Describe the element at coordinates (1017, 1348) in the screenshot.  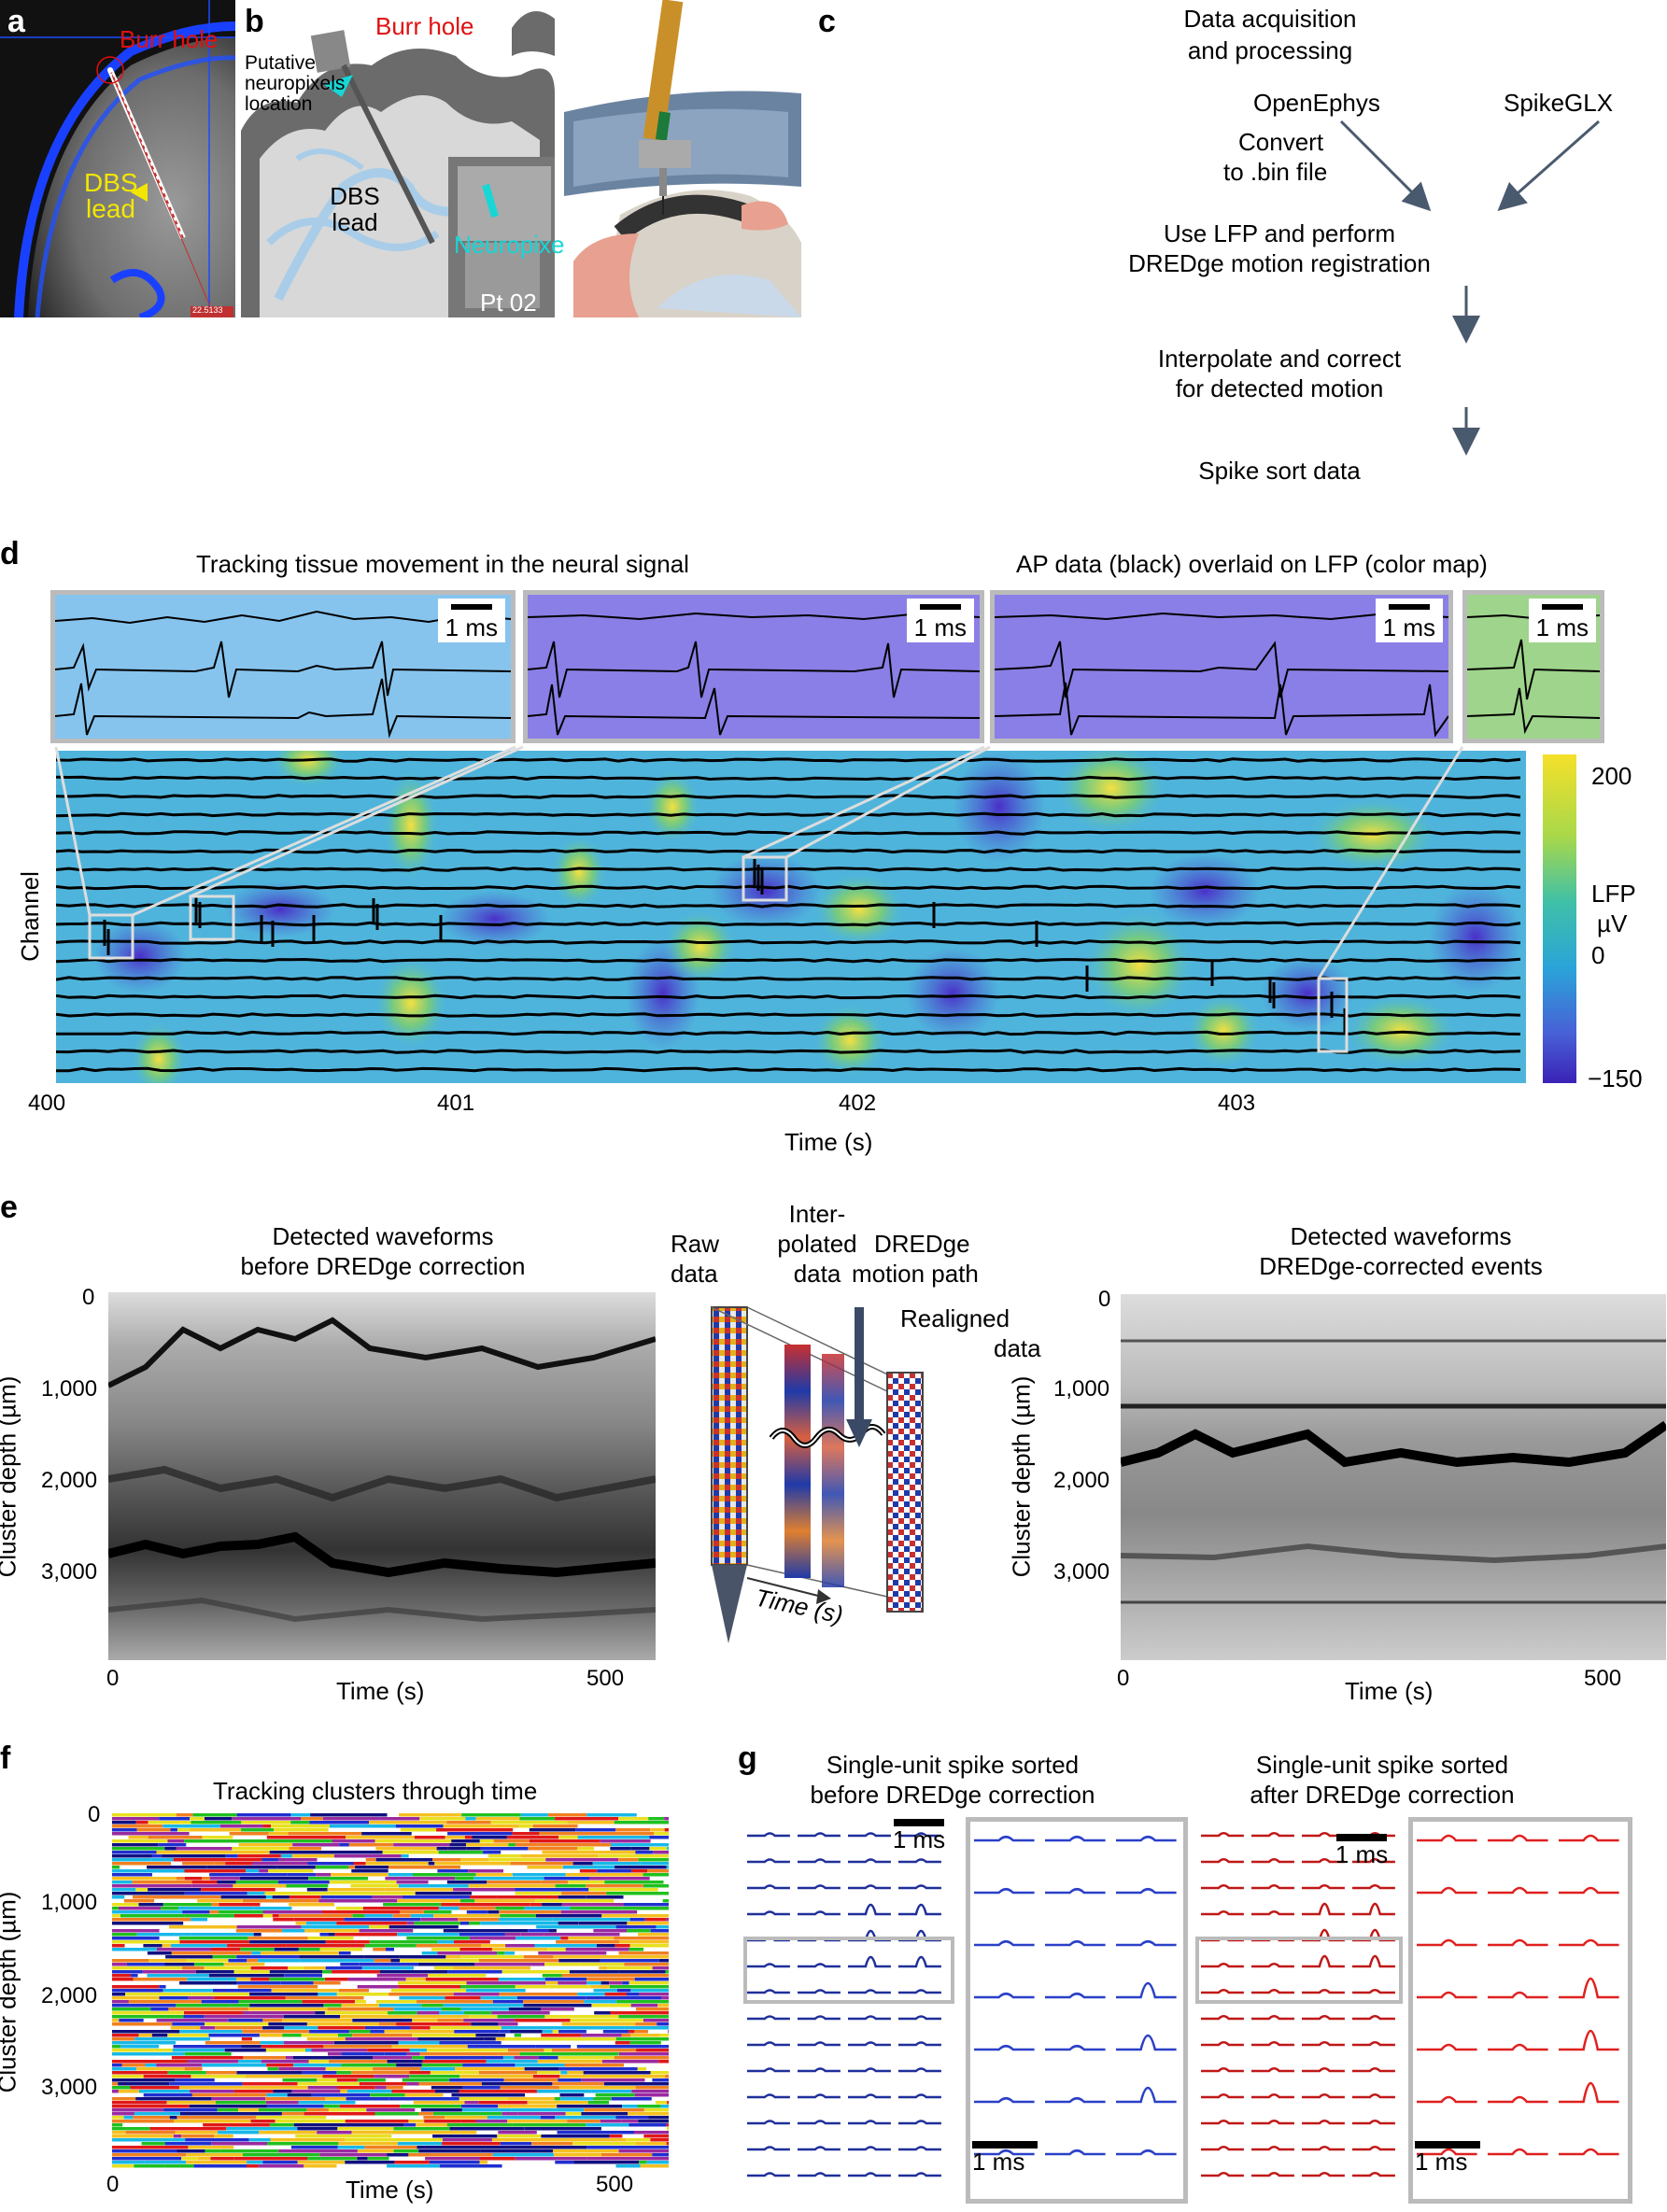
I see `e-realigned-2: data` at that location.